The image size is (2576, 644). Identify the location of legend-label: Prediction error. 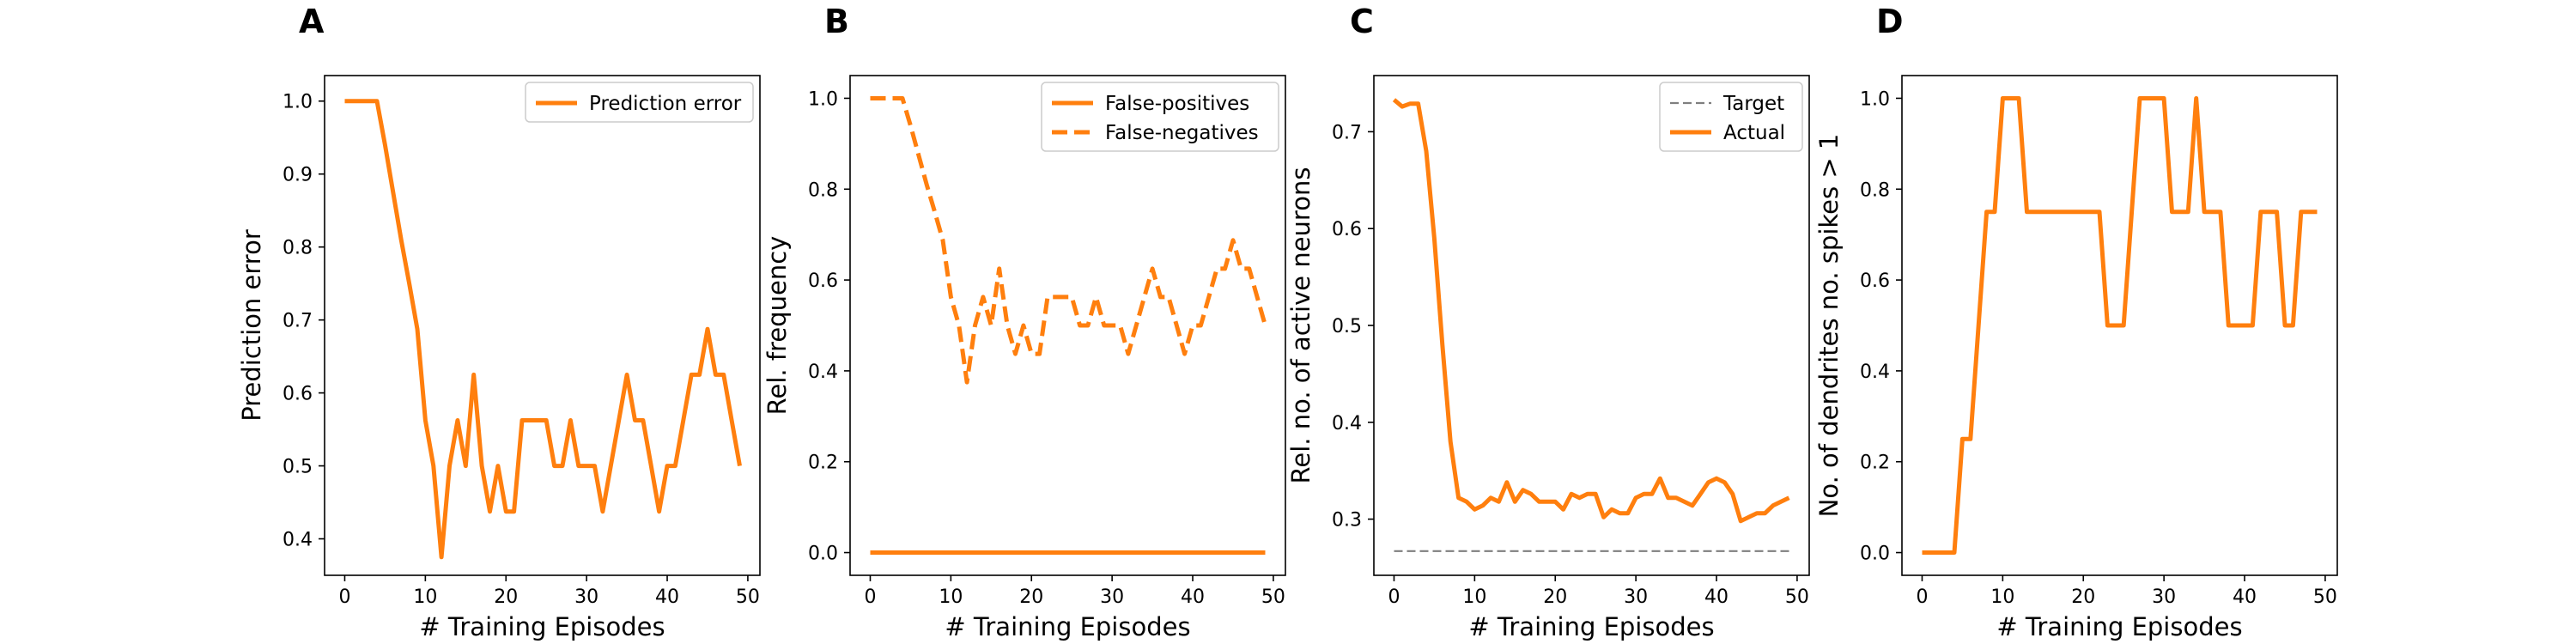
(665, 104).